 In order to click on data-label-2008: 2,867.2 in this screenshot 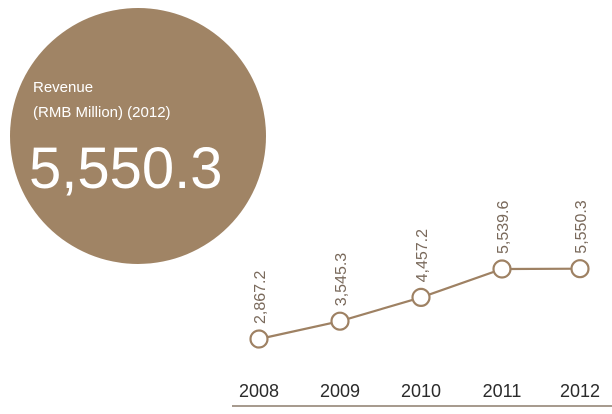, I will do `click(260, 297)`.